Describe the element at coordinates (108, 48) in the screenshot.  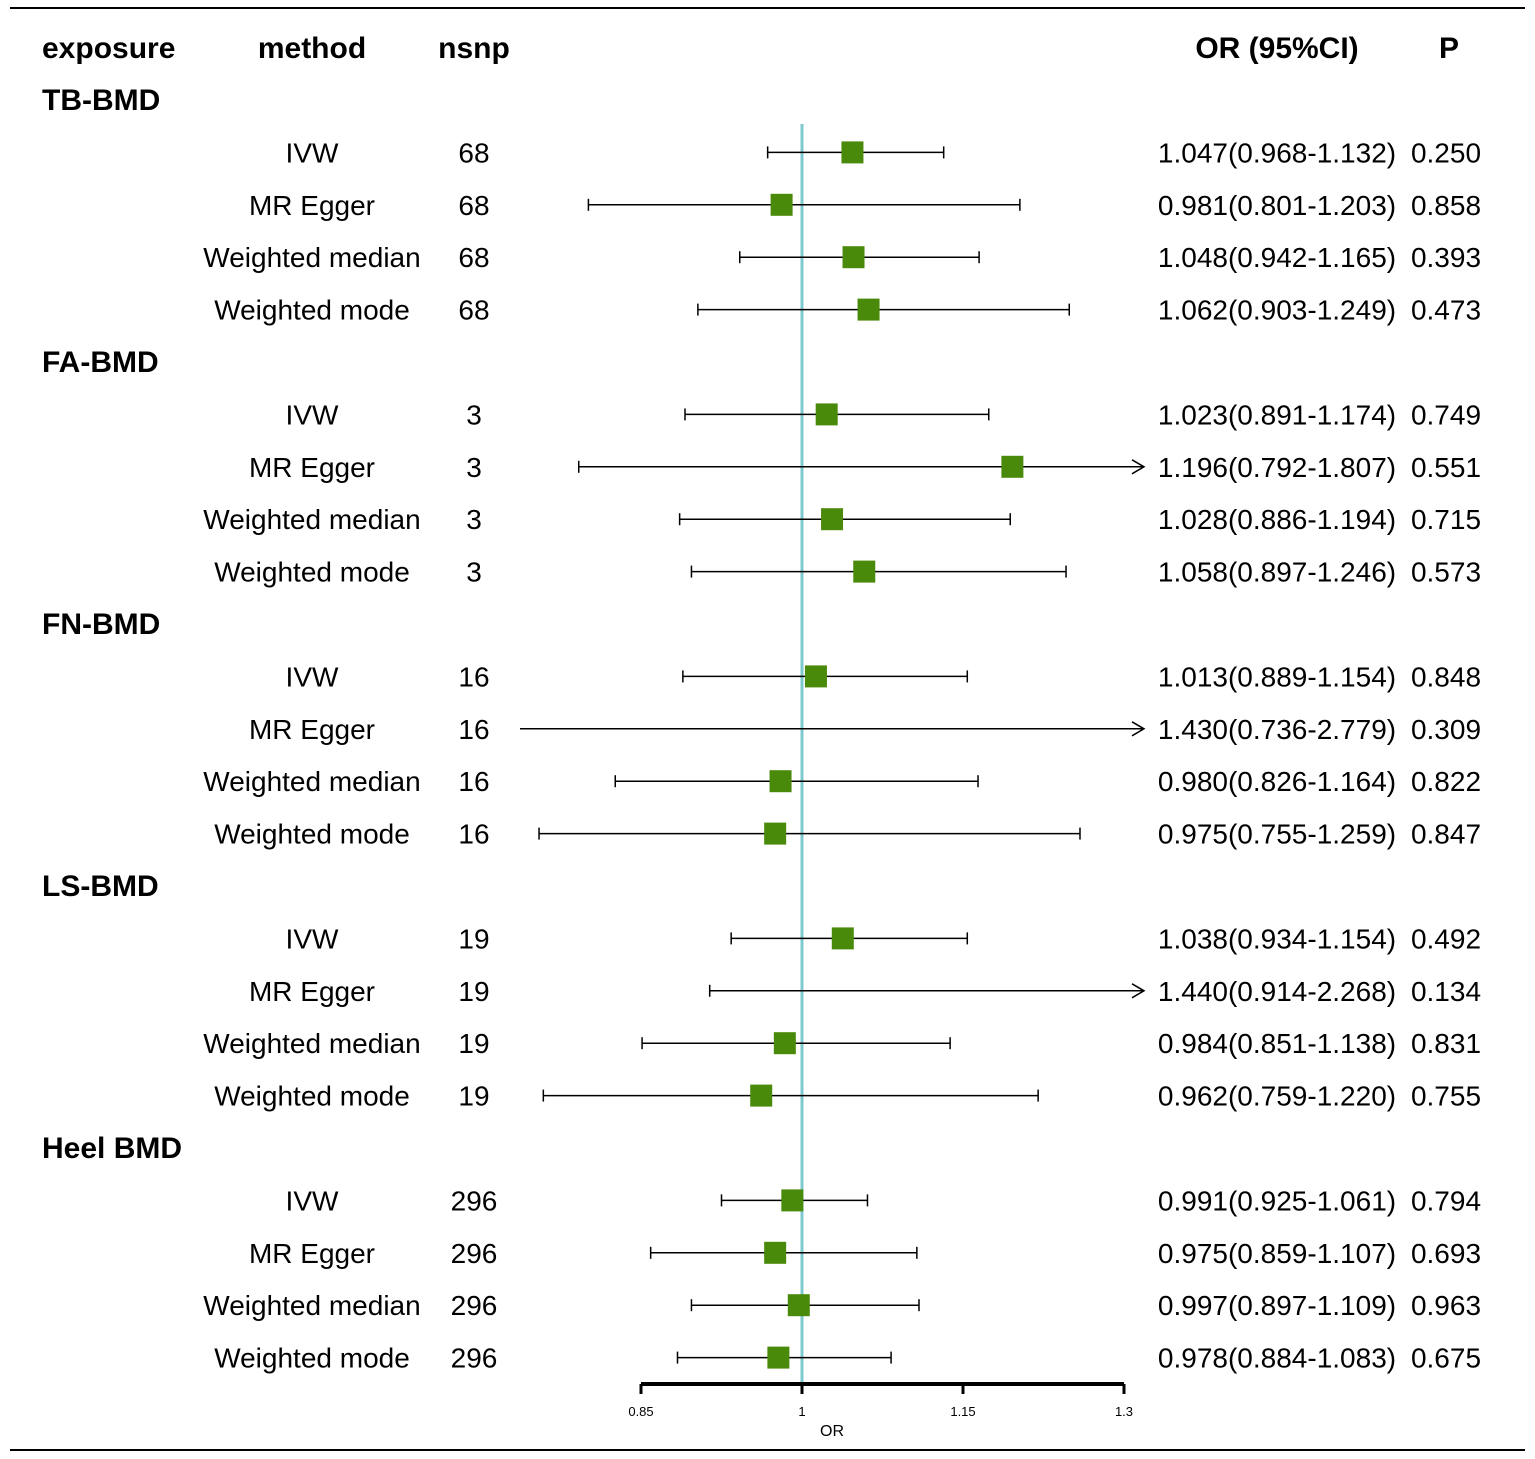
I see `header-exposure: exposure` at that location.